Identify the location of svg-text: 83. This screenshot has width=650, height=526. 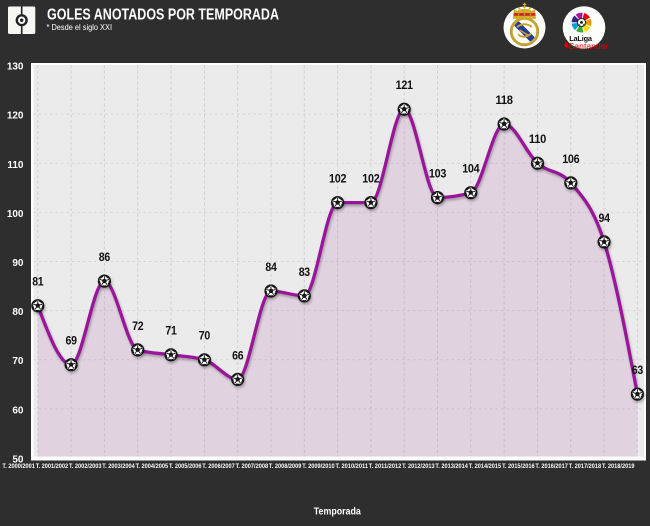
(305, 272).